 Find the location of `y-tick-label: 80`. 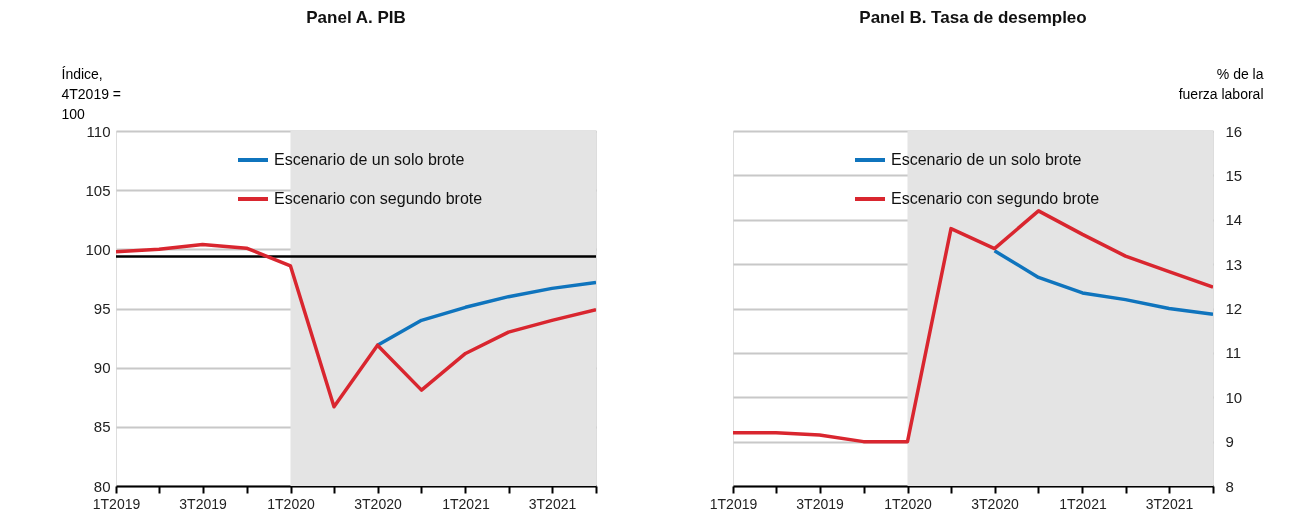

y-tick-label: 80 is located at coordinates (102, 486).